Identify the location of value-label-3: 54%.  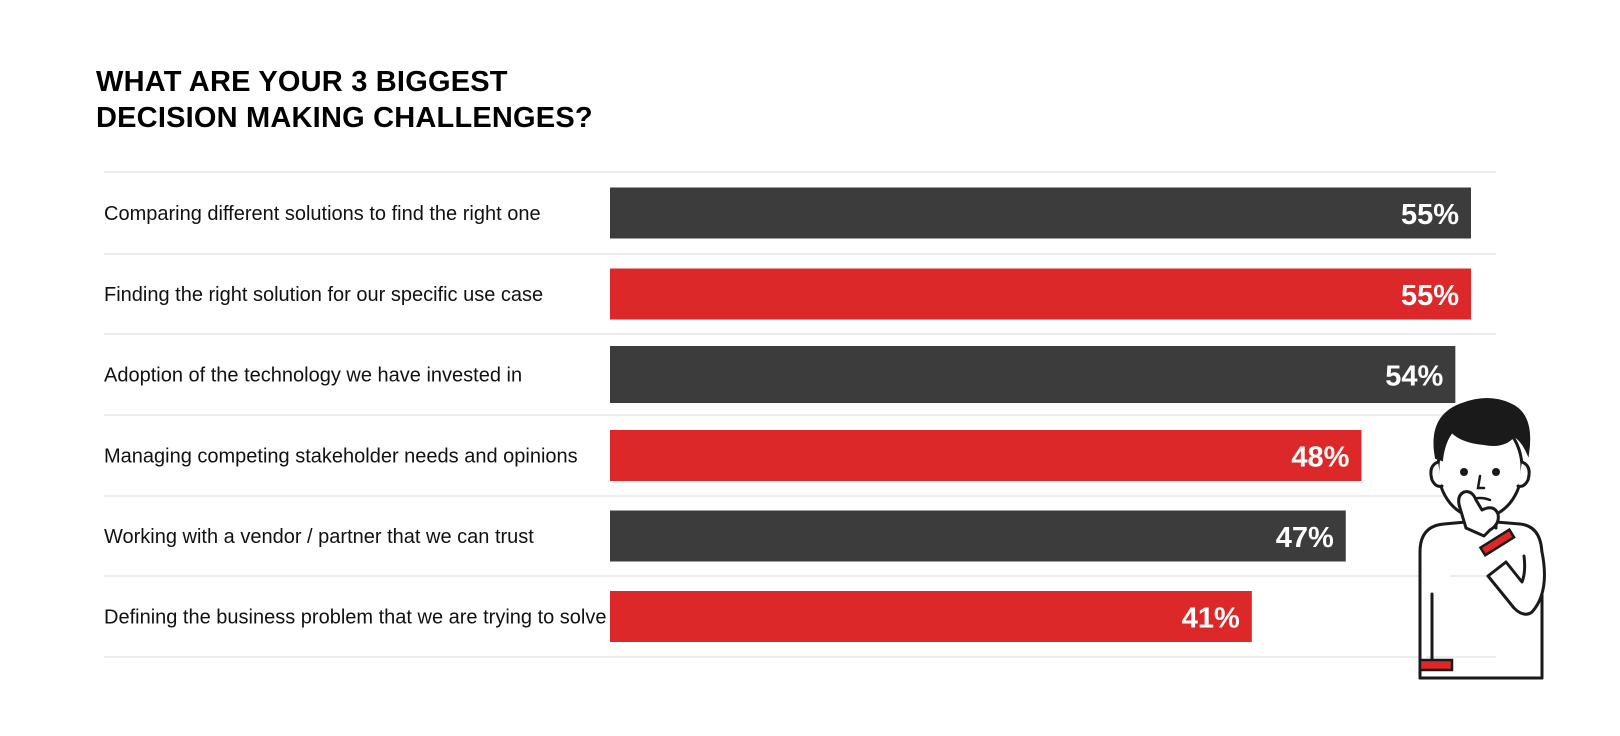
(1414, 377).